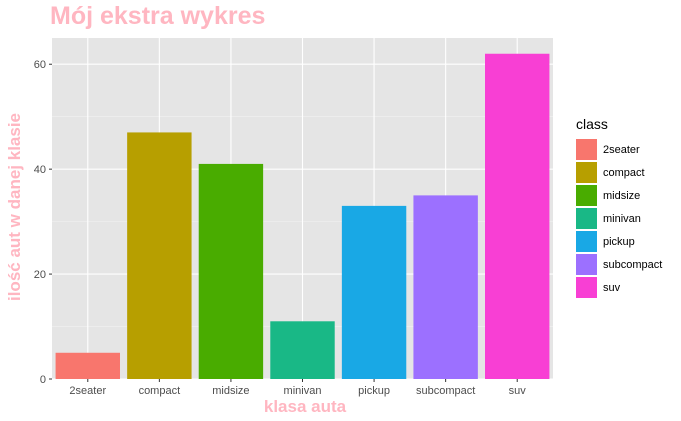  I want to click on y-tick-label: 40, so click(40, 170).